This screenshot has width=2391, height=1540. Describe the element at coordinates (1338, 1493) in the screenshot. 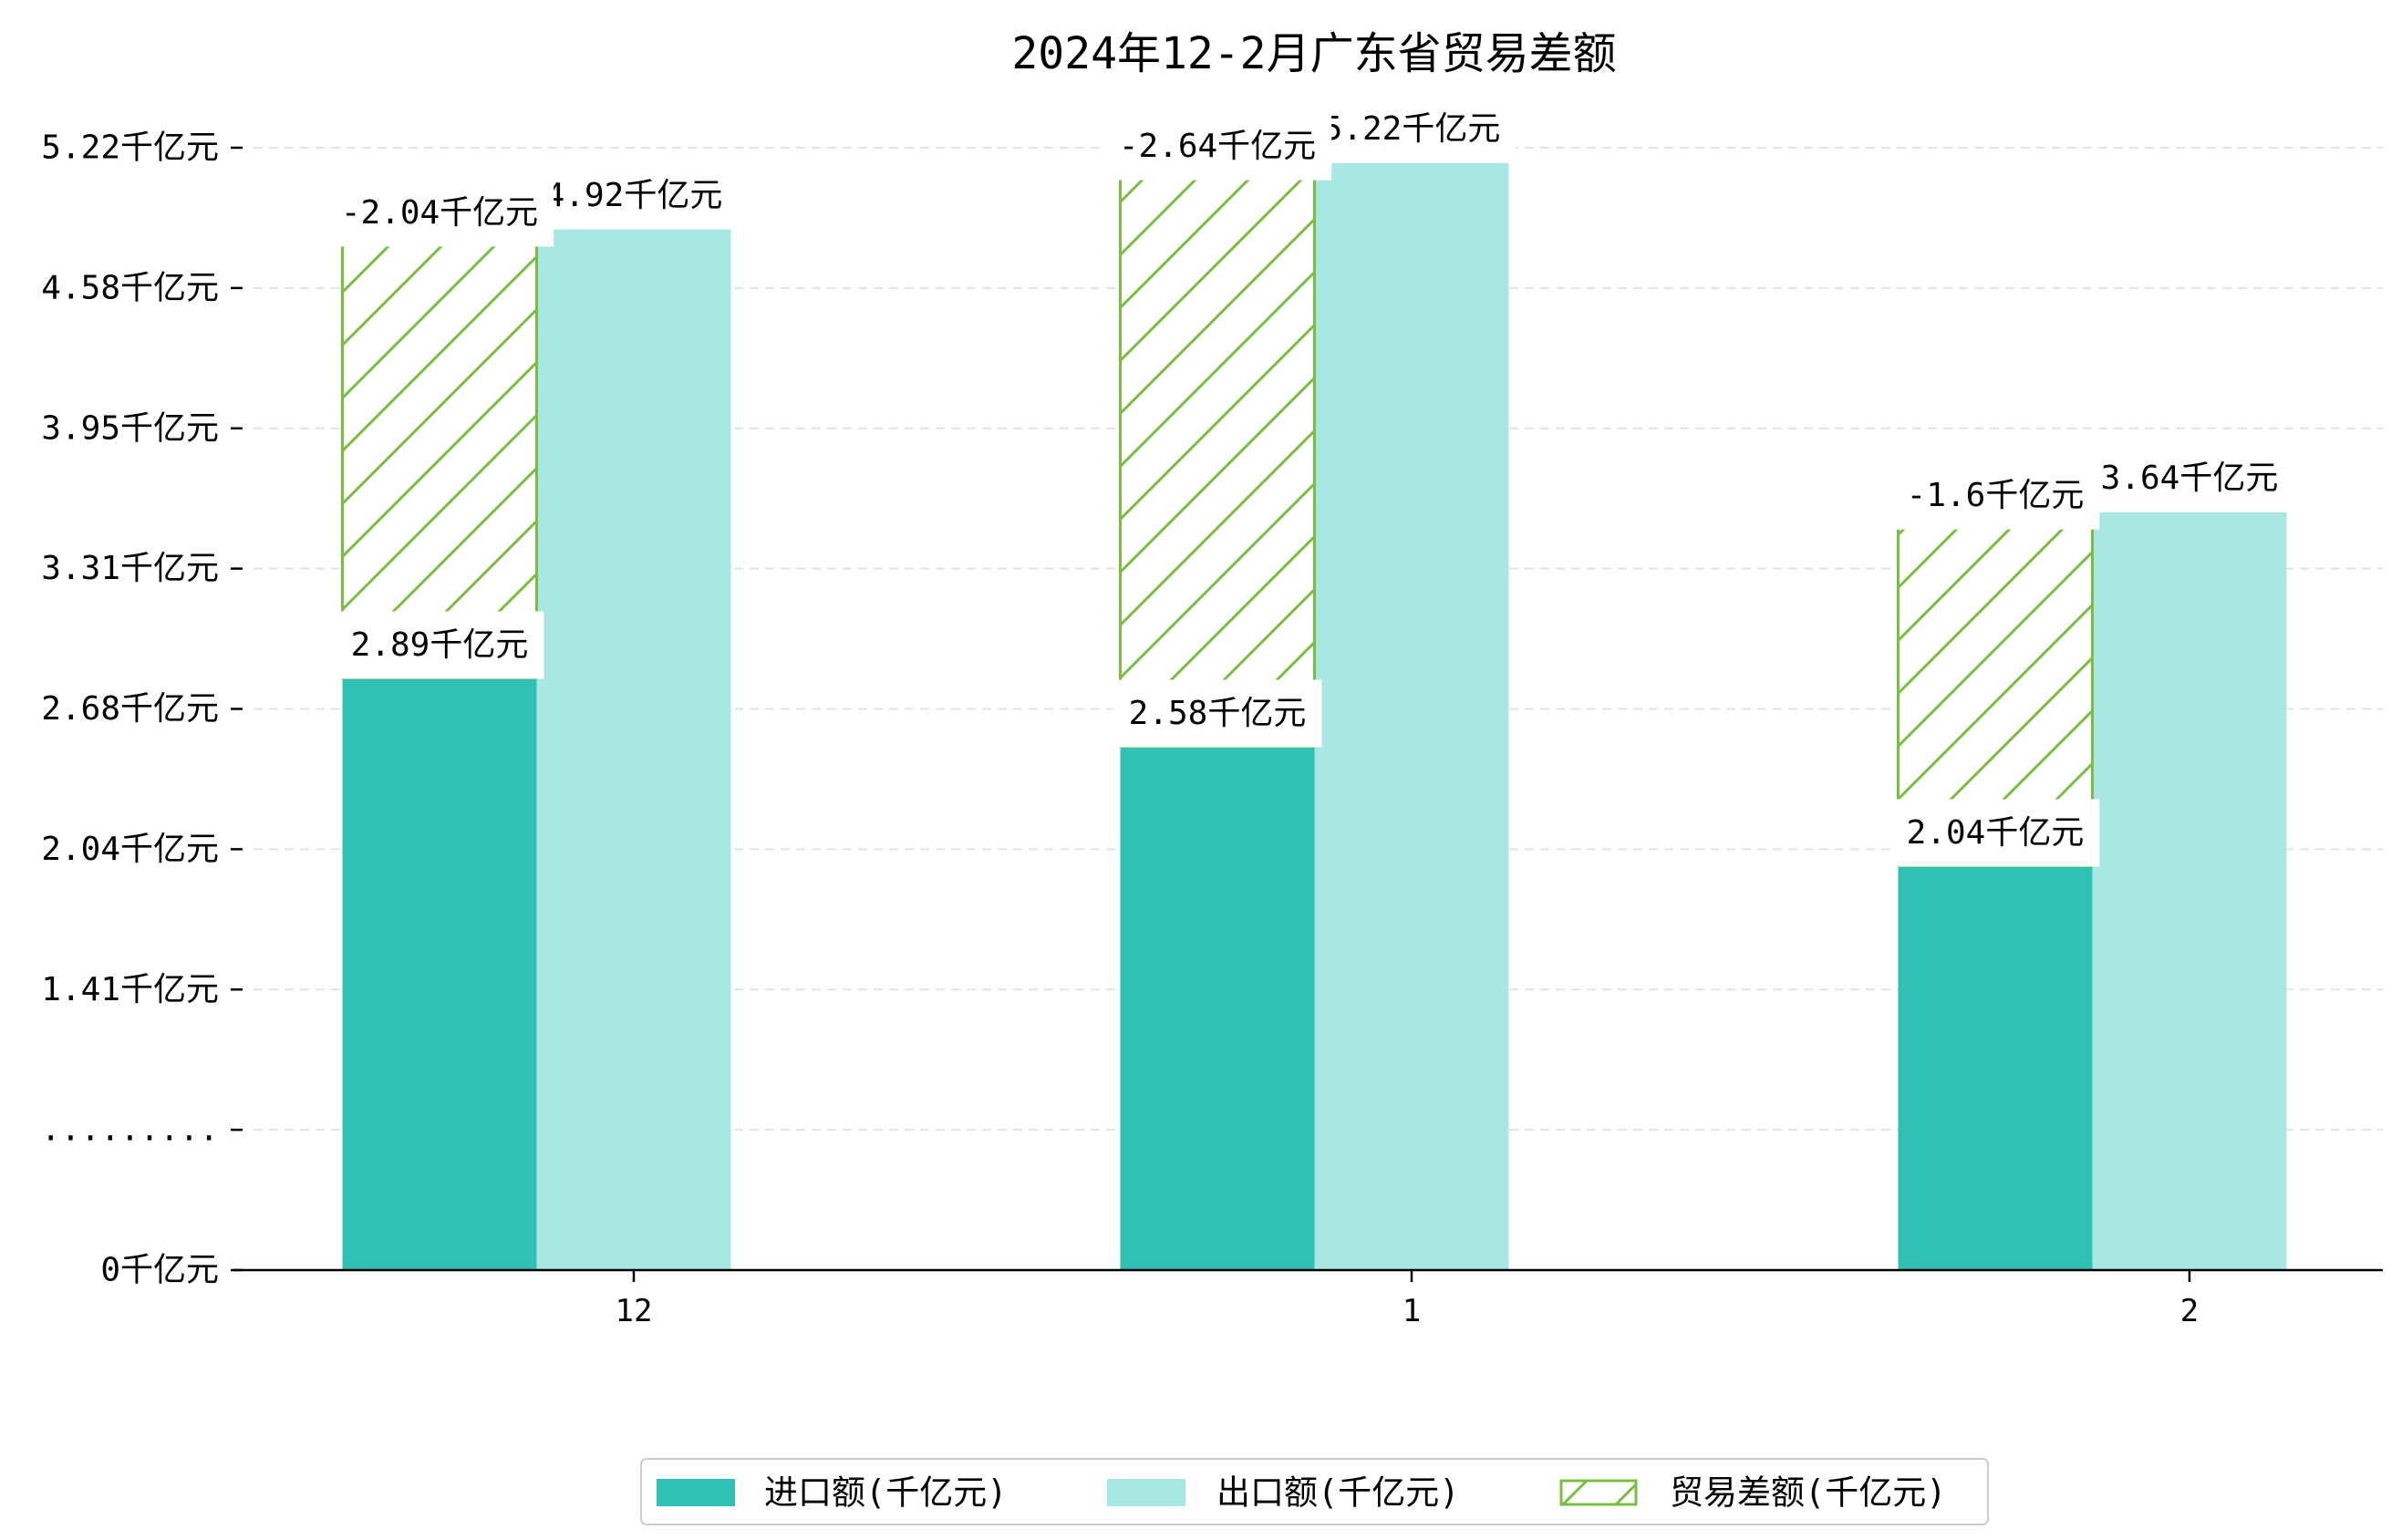

I see `legend-label-export: 出口额(千亿元)` at that location.